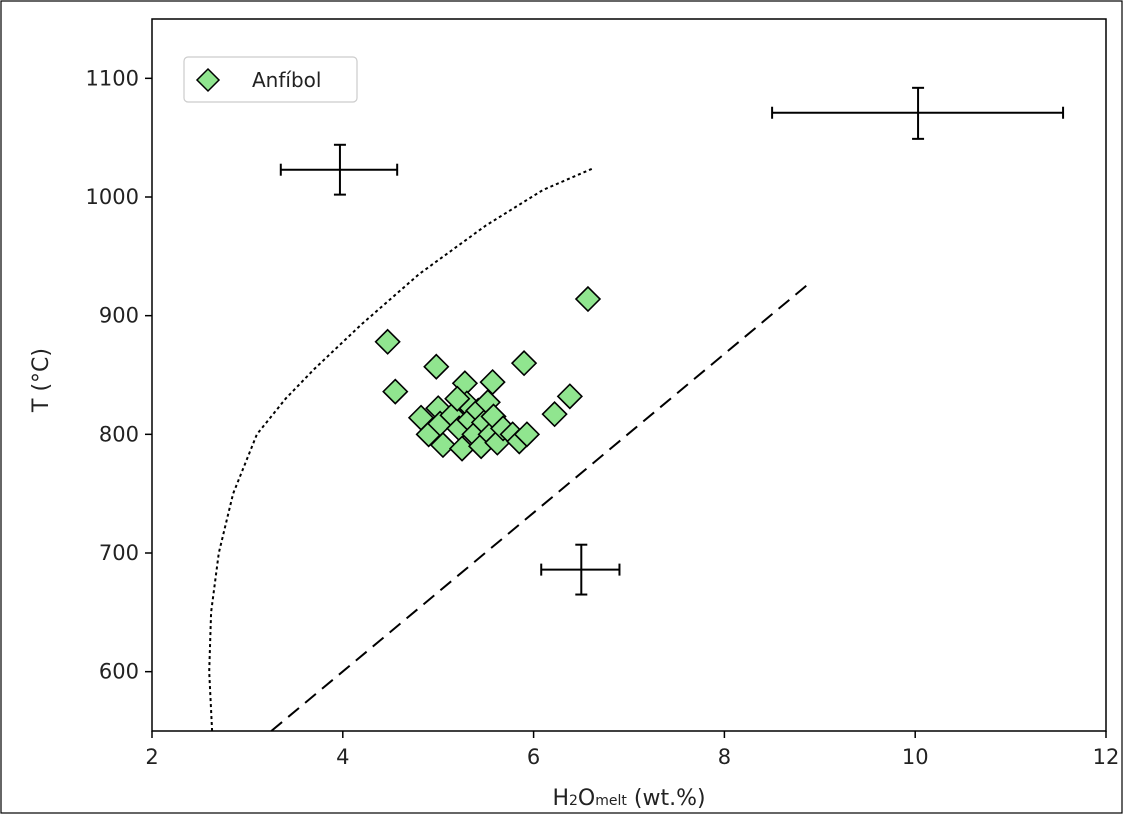 The image size is (1123, 814). Describe the element at coordinates (488, 373) in the screenshot. I see `points-layer` at that location.